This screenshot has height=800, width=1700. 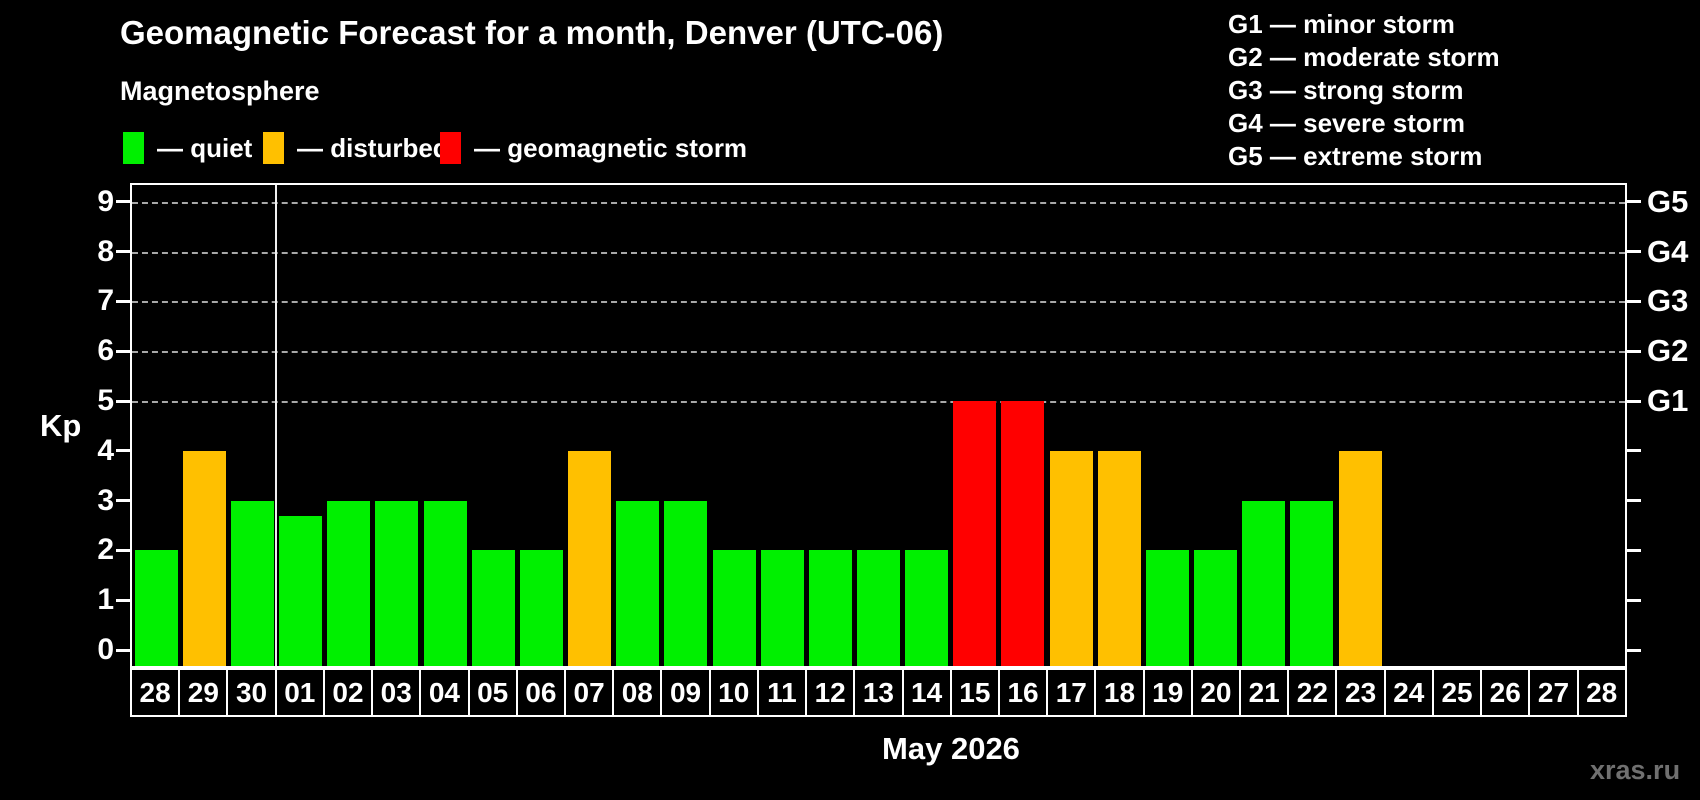 I want to click on g-scale-label-g1: G1, so click(x=1668, y=400).